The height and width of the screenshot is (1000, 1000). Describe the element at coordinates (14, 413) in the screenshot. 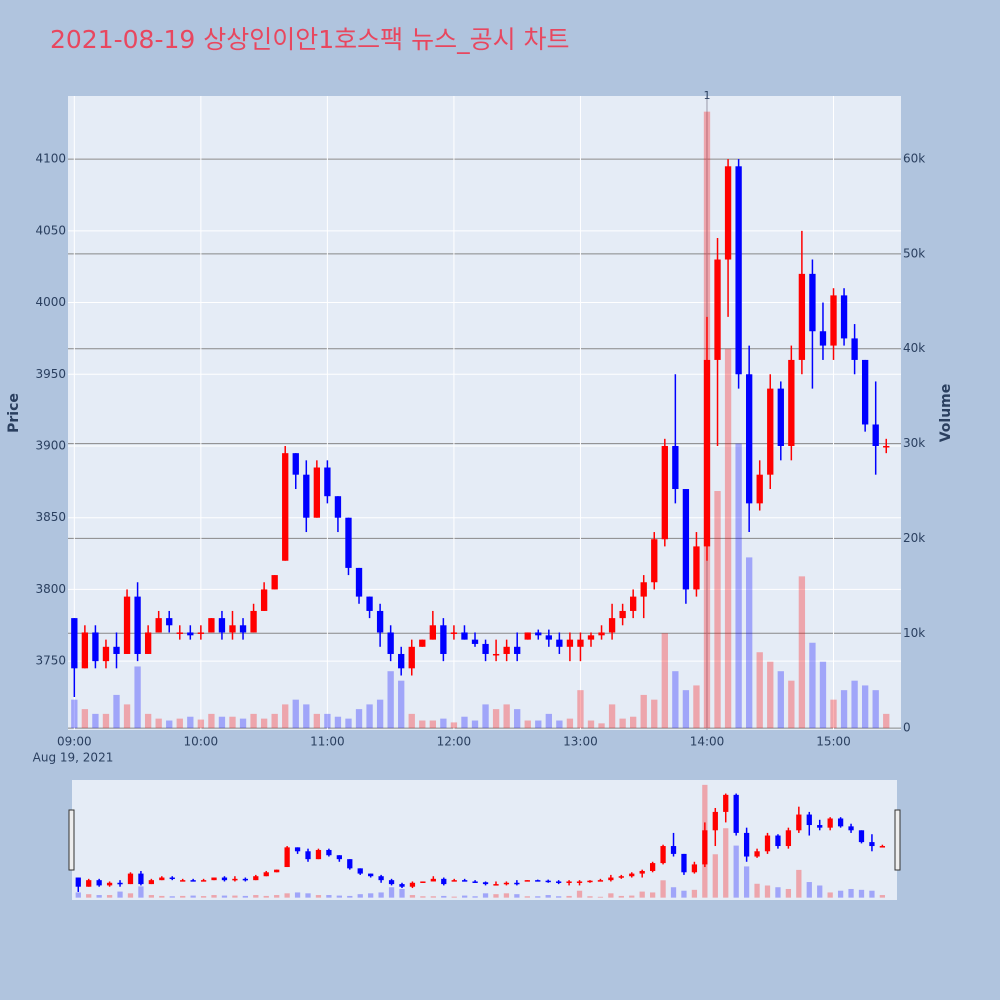

I see `y-axis-title: Price` at that location.